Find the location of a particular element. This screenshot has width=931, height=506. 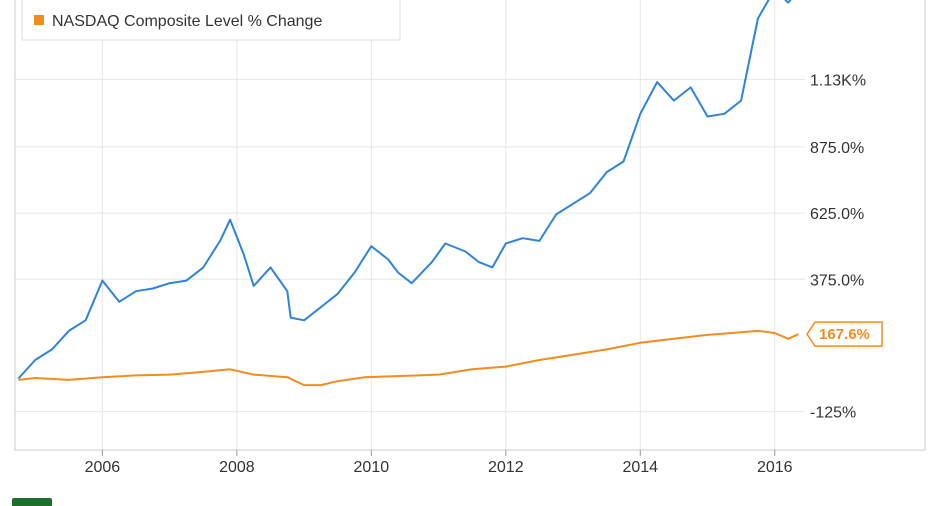

end-value-flag: 167.6% is located at coordinates (844, 334).